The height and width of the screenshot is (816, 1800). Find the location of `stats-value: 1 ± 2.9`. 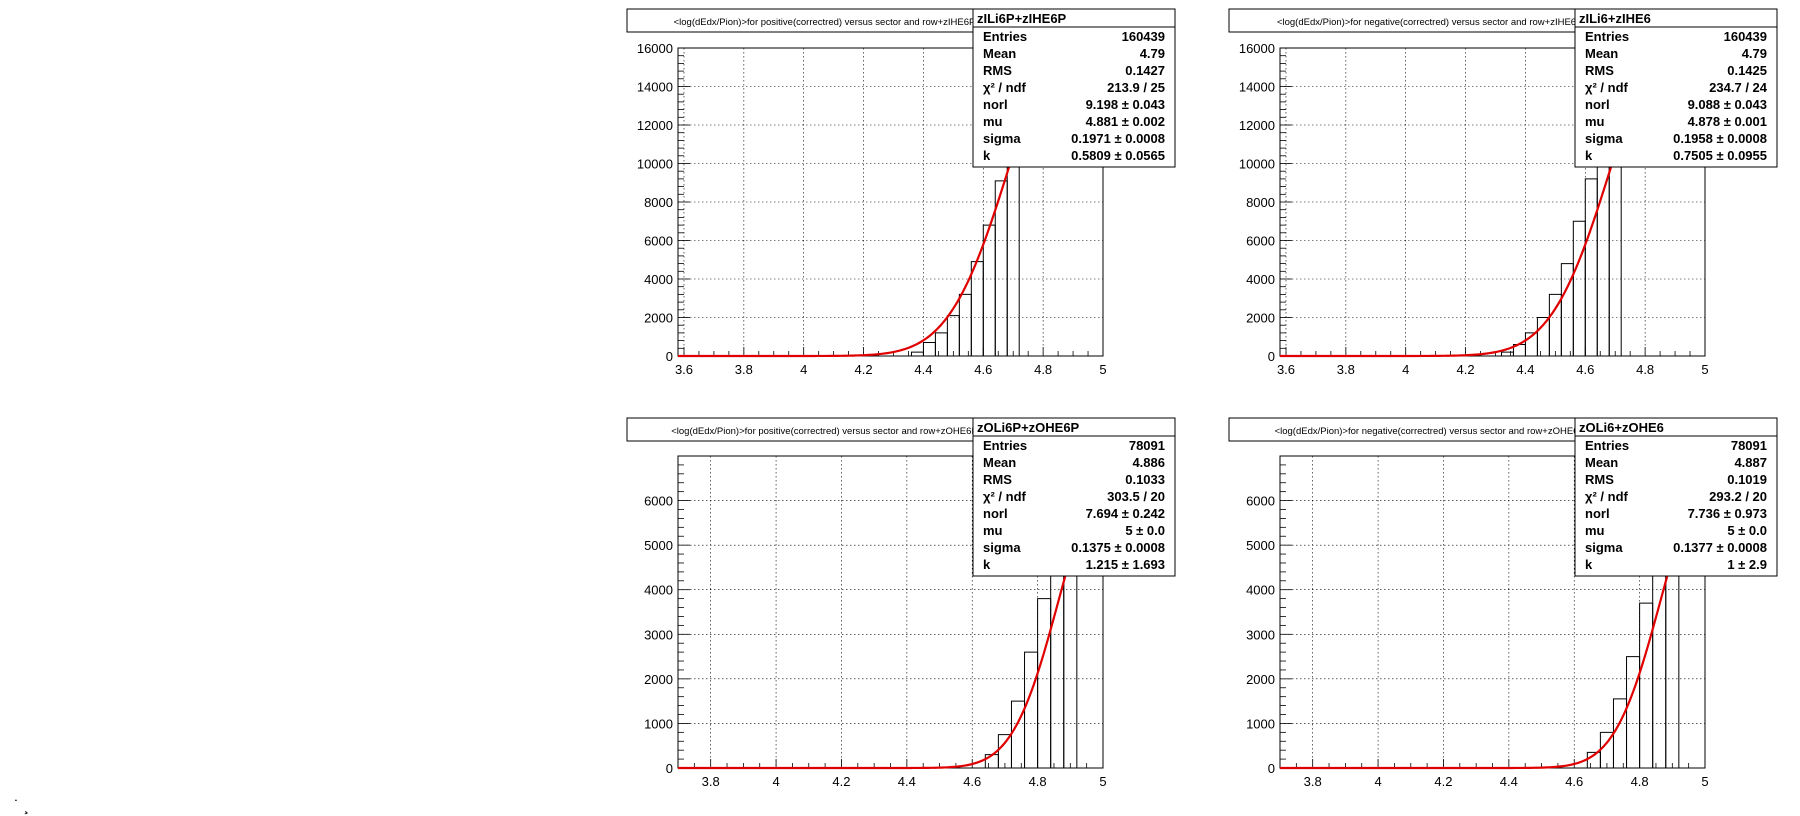

stats-value: 1 ± 2.9 is located at coordinates (1747, 564).